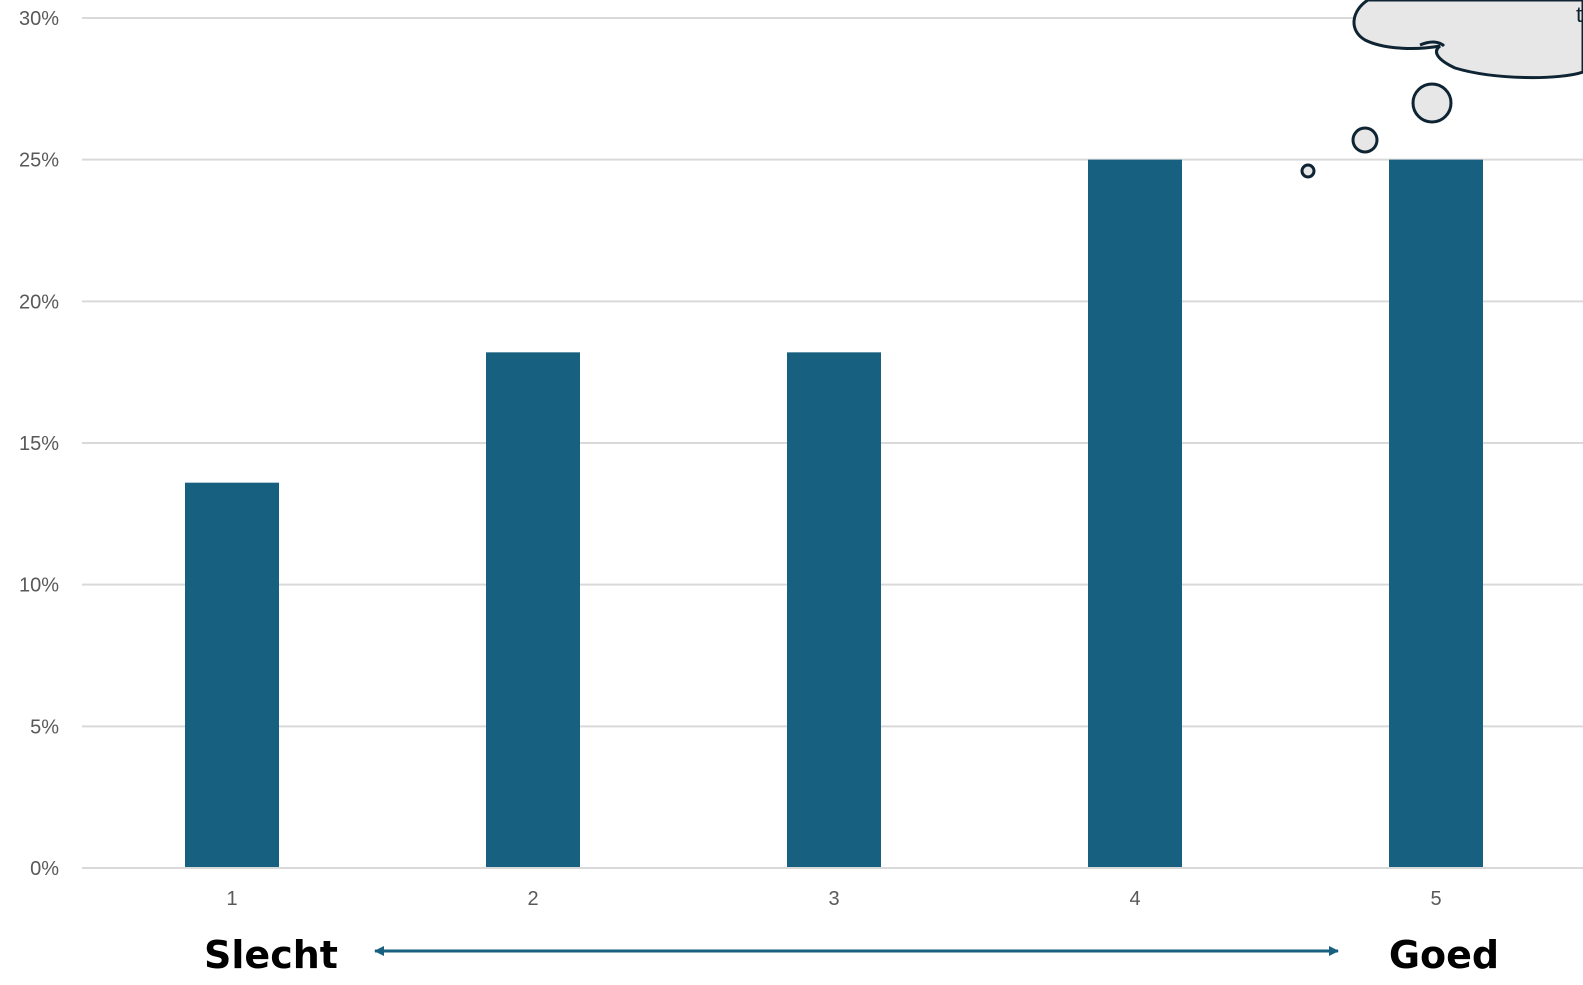 Image resolution: width=1583 pixels, height=985 pixels. What do you see at coordinates (1432, 103) in the screenshot?
I see `thought-bubble-large` at bounding box center [1432, 103].